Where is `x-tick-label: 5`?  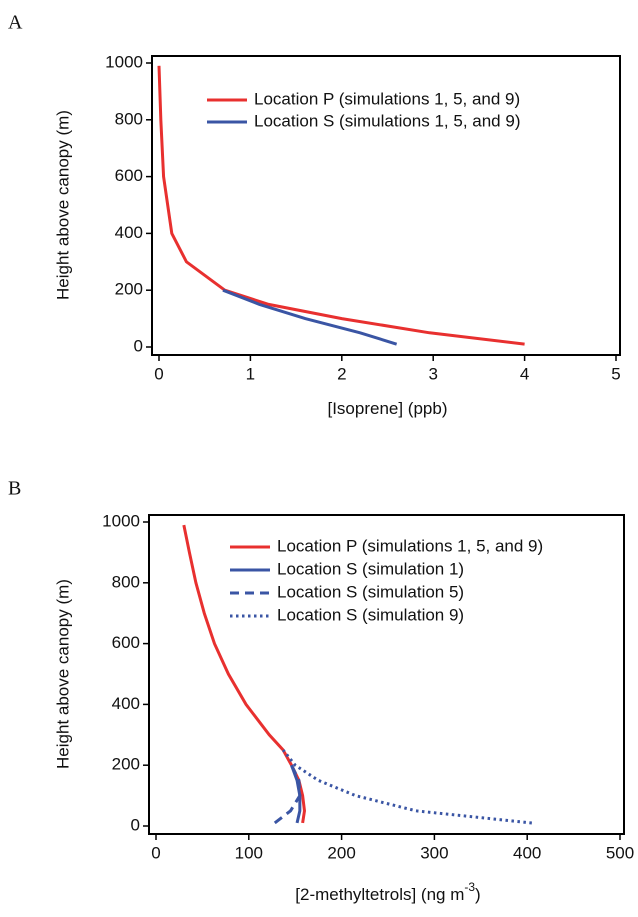 x-tick-label: 5 is located at coordinates (615, 373).